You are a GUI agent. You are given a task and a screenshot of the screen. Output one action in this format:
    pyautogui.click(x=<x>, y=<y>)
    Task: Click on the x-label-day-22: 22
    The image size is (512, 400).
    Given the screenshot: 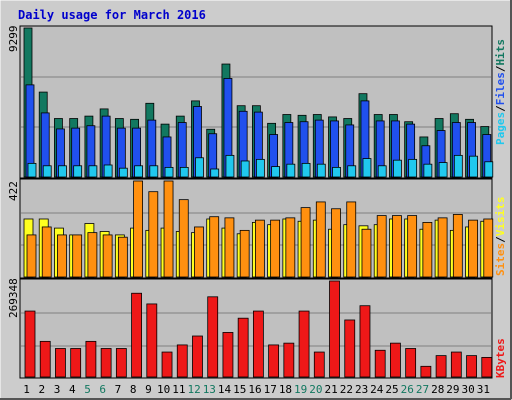 What is the action you would take?
    pyautogui.click(x=346, y=389)
    